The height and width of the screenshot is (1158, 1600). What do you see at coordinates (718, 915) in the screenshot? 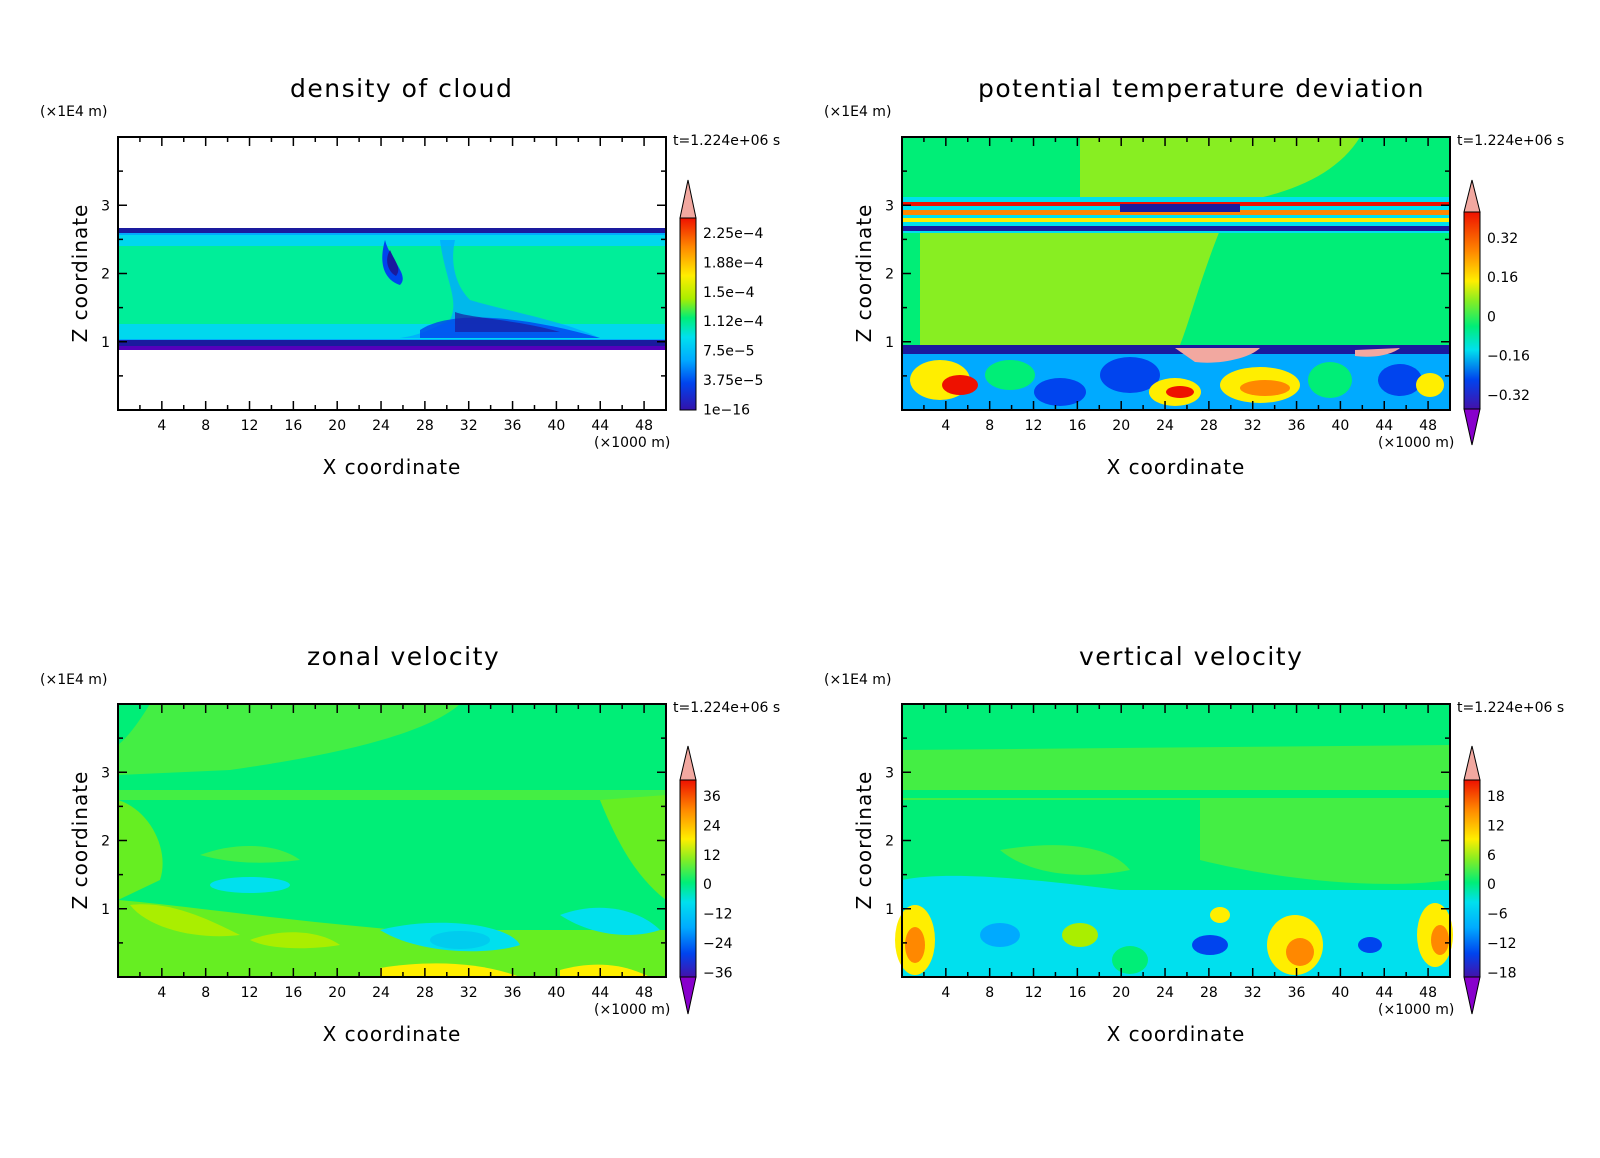
I see `colorbar-label: −12` at bounding box center [718, 915].